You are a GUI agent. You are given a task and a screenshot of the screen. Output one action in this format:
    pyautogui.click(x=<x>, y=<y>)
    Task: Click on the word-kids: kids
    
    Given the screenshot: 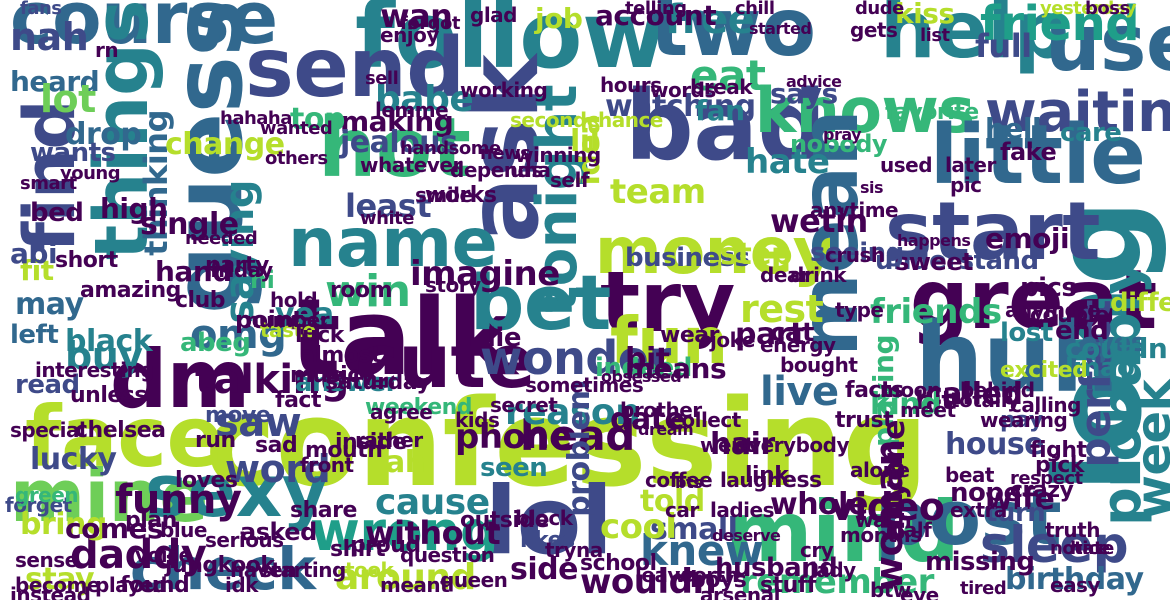 What is the action you would take?
    pyautogui.click(x=477, y=420)
    